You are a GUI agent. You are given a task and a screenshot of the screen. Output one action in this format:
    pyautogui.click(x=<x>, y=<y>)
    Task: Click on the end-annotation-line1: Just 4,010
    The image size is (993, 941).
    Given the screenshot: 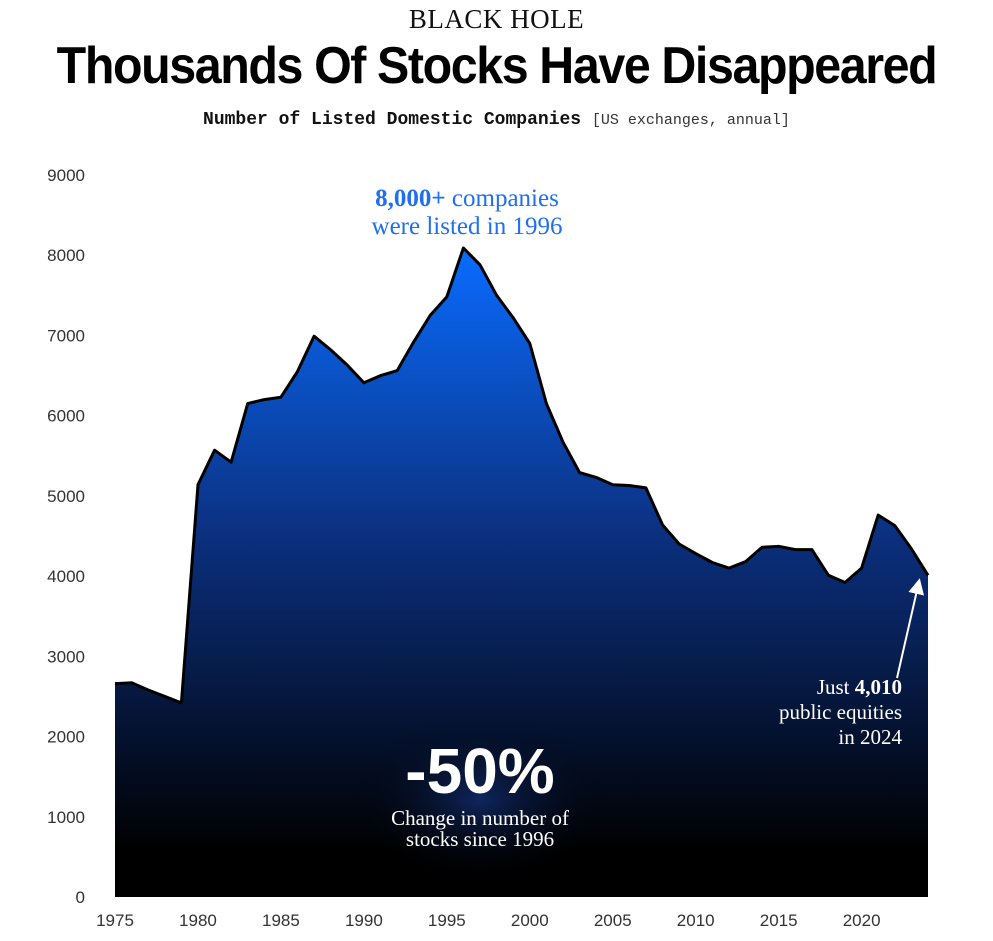 What is the action you would take?
    pyautogui.click(x=859, y=687)
    